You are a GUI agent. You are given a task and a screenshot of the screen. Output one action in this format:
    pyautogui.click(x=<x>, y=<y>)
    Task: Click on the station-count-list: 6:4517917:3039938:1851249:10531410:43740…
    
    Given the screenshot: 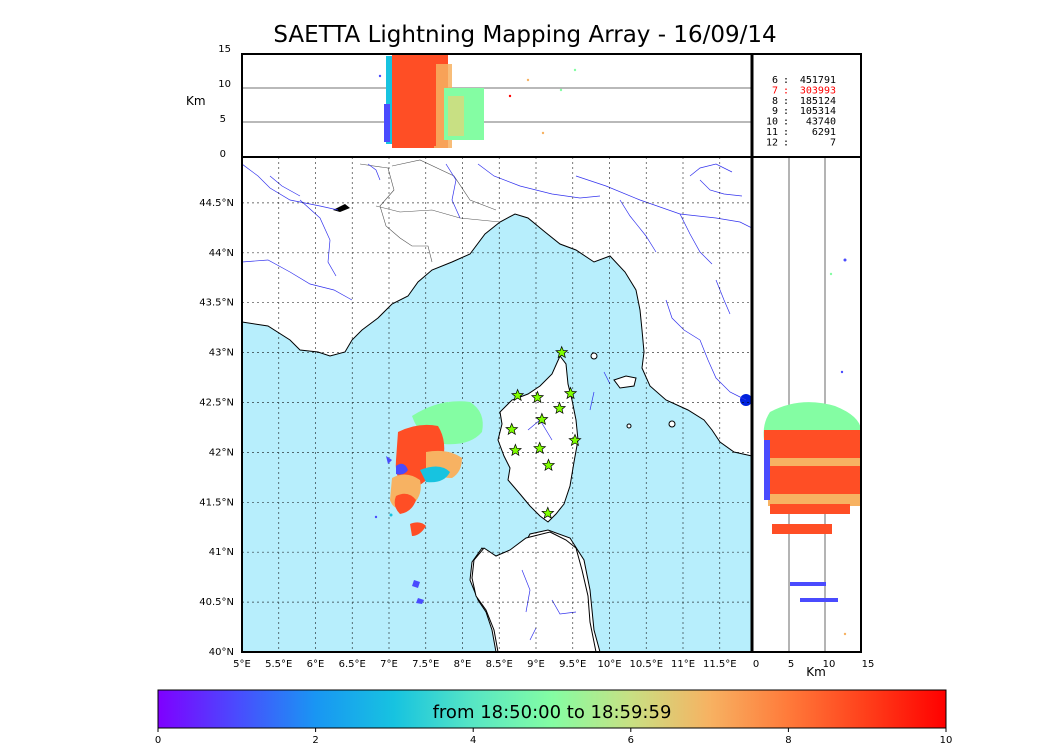 What is the action you would take?
    pyautogui.click(x=801, y=111)
    